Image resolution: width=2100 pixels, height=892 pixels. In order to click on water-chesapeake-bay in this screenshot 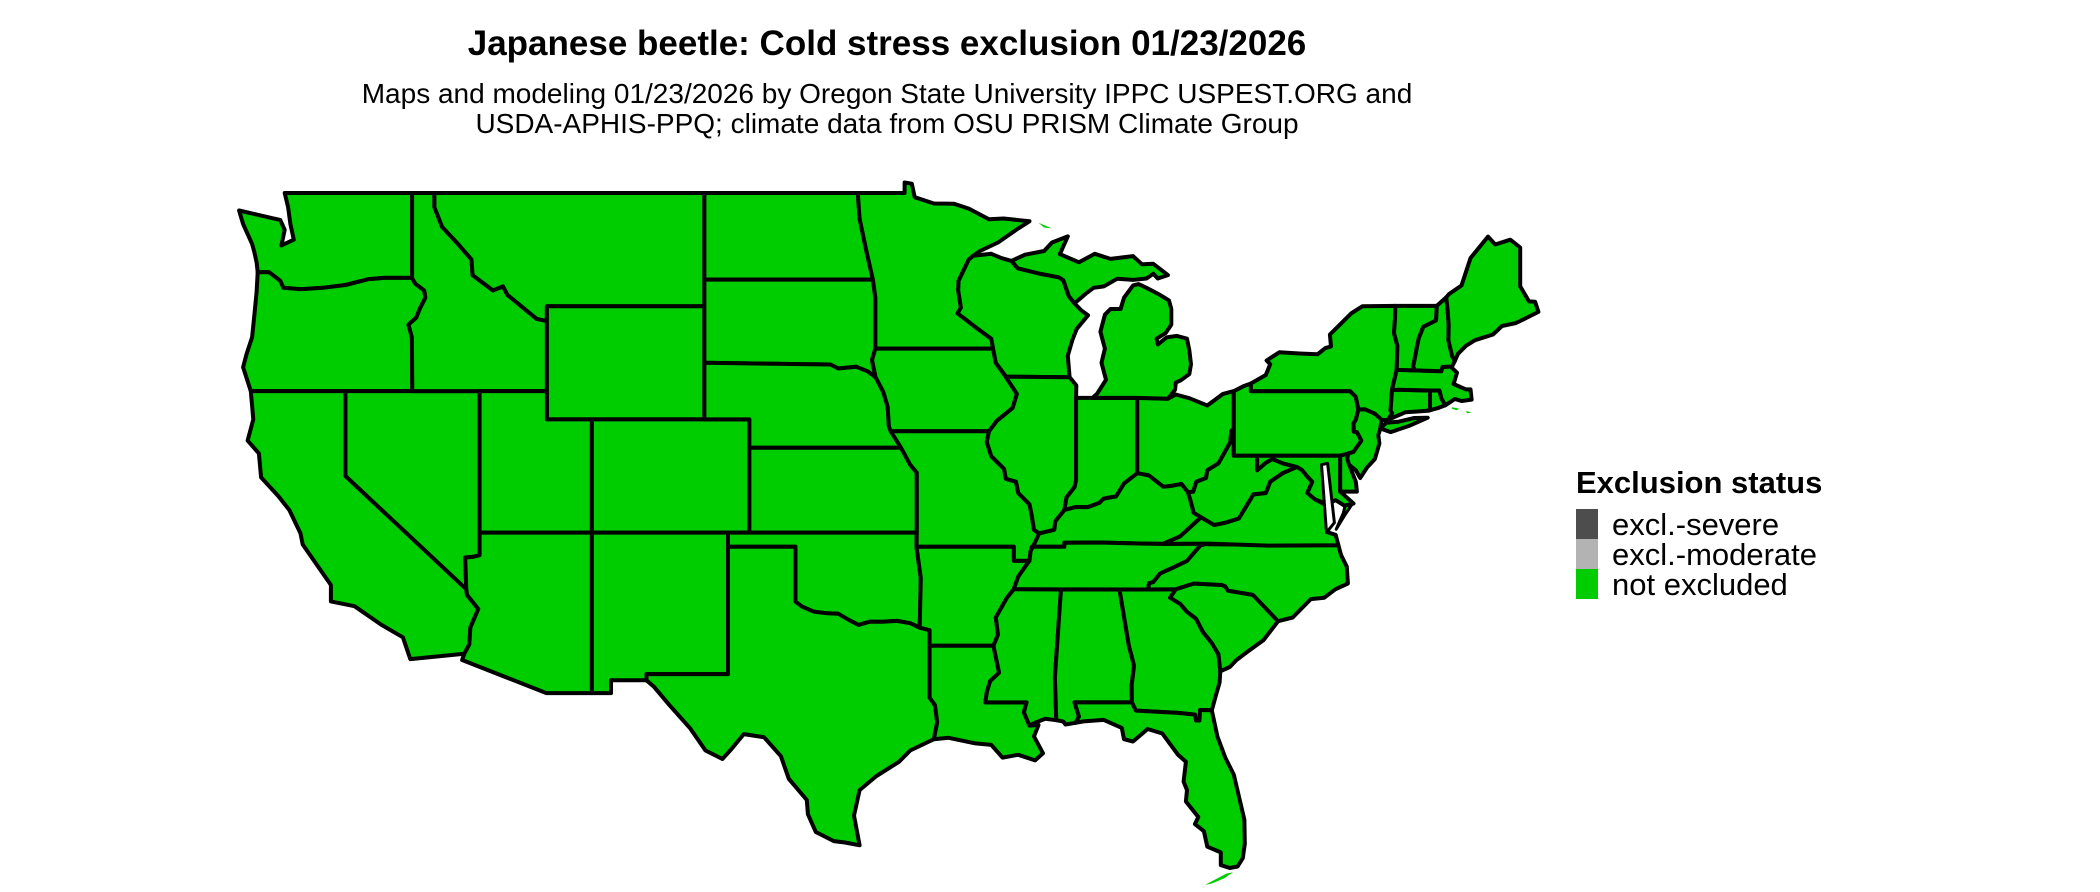, I will do `click(1328, 498)`.